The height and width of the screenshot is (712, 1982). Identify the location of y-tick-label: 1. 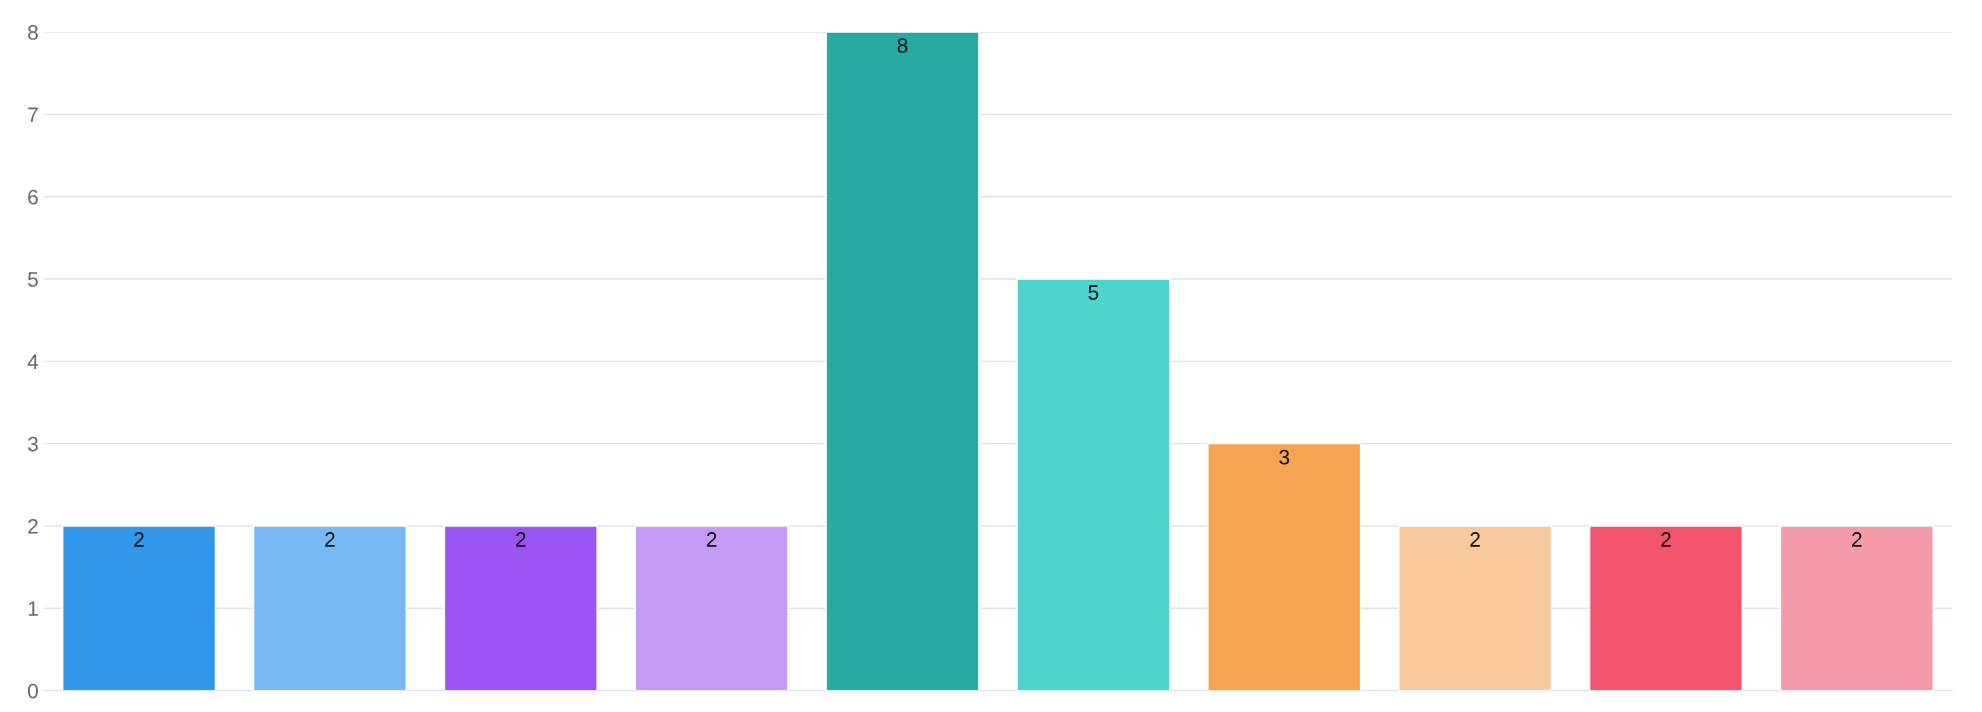
(33, 608).